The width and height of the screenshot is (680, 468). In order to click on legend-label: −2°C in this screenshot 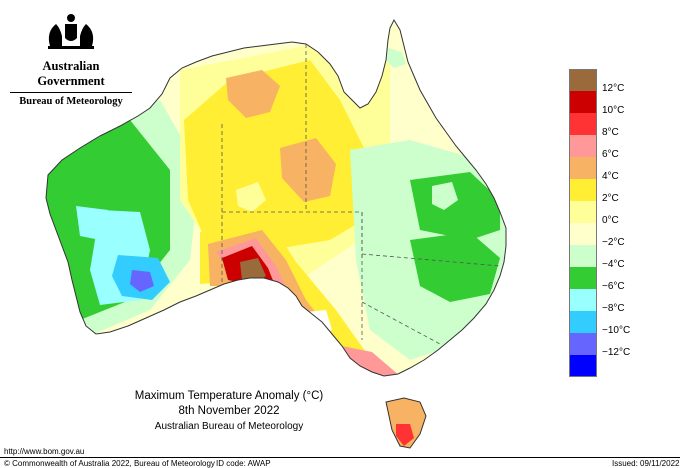, I will do `click(613, 242)`.